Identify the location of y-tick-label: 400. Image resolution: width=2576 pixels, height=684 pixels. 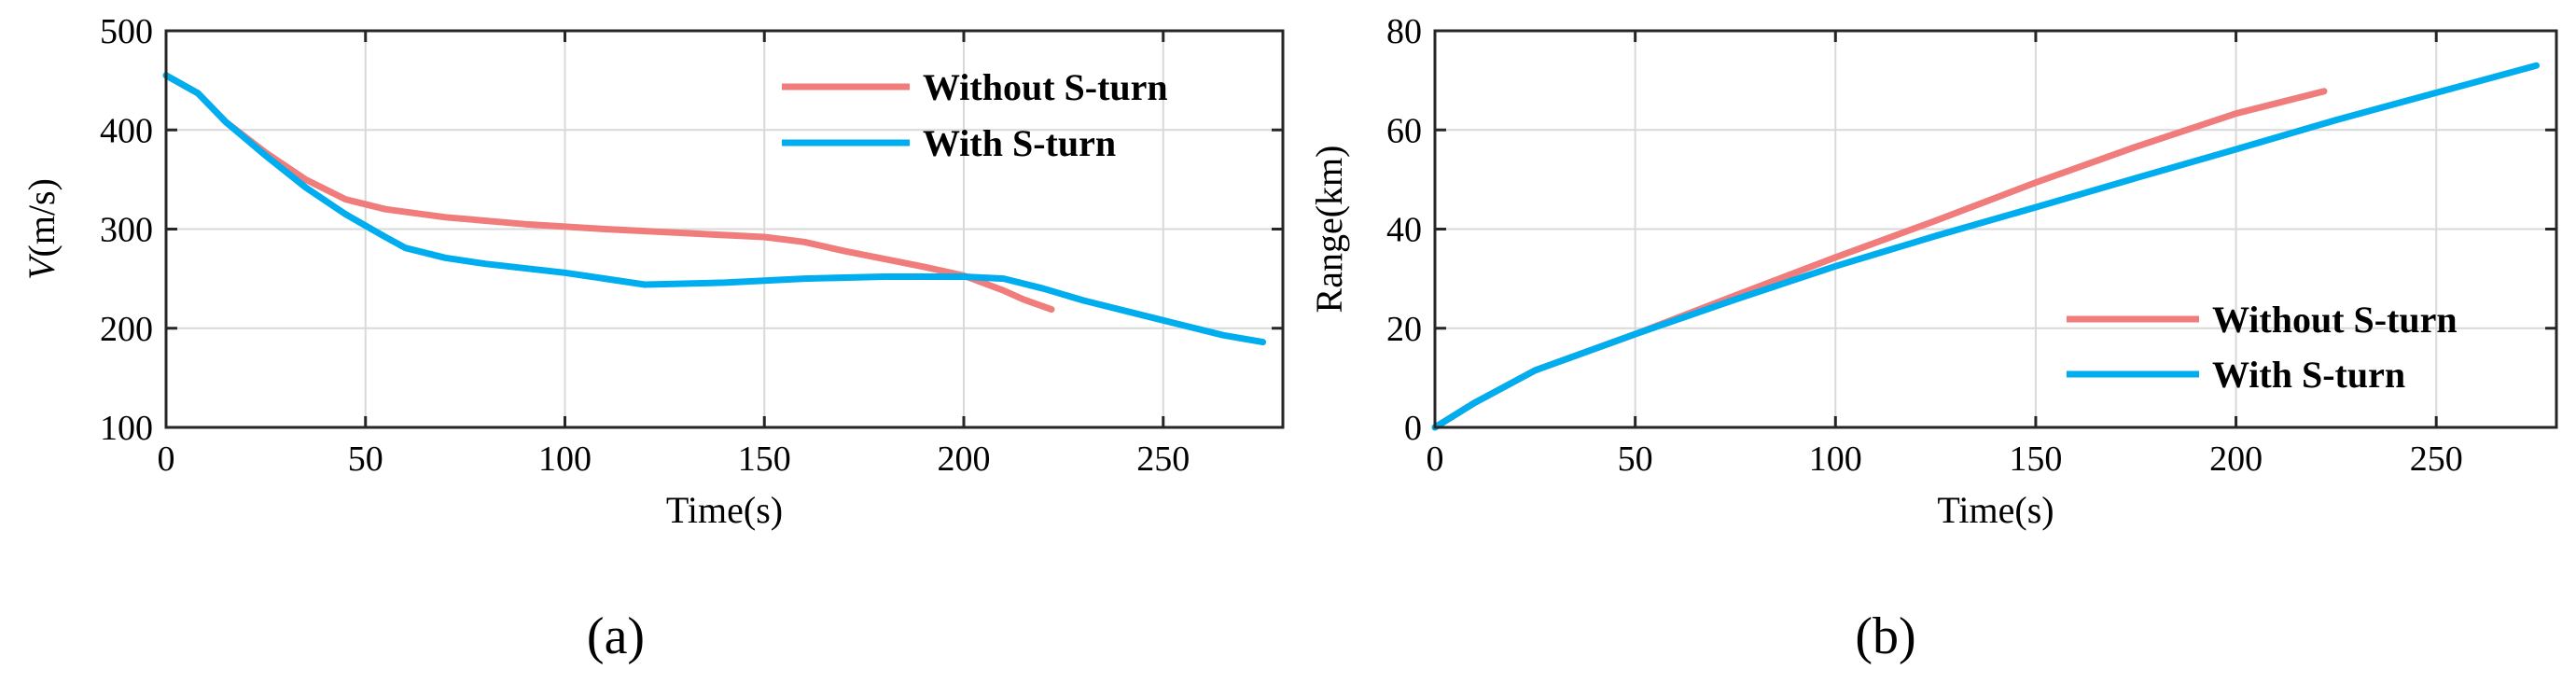
(127, 130).